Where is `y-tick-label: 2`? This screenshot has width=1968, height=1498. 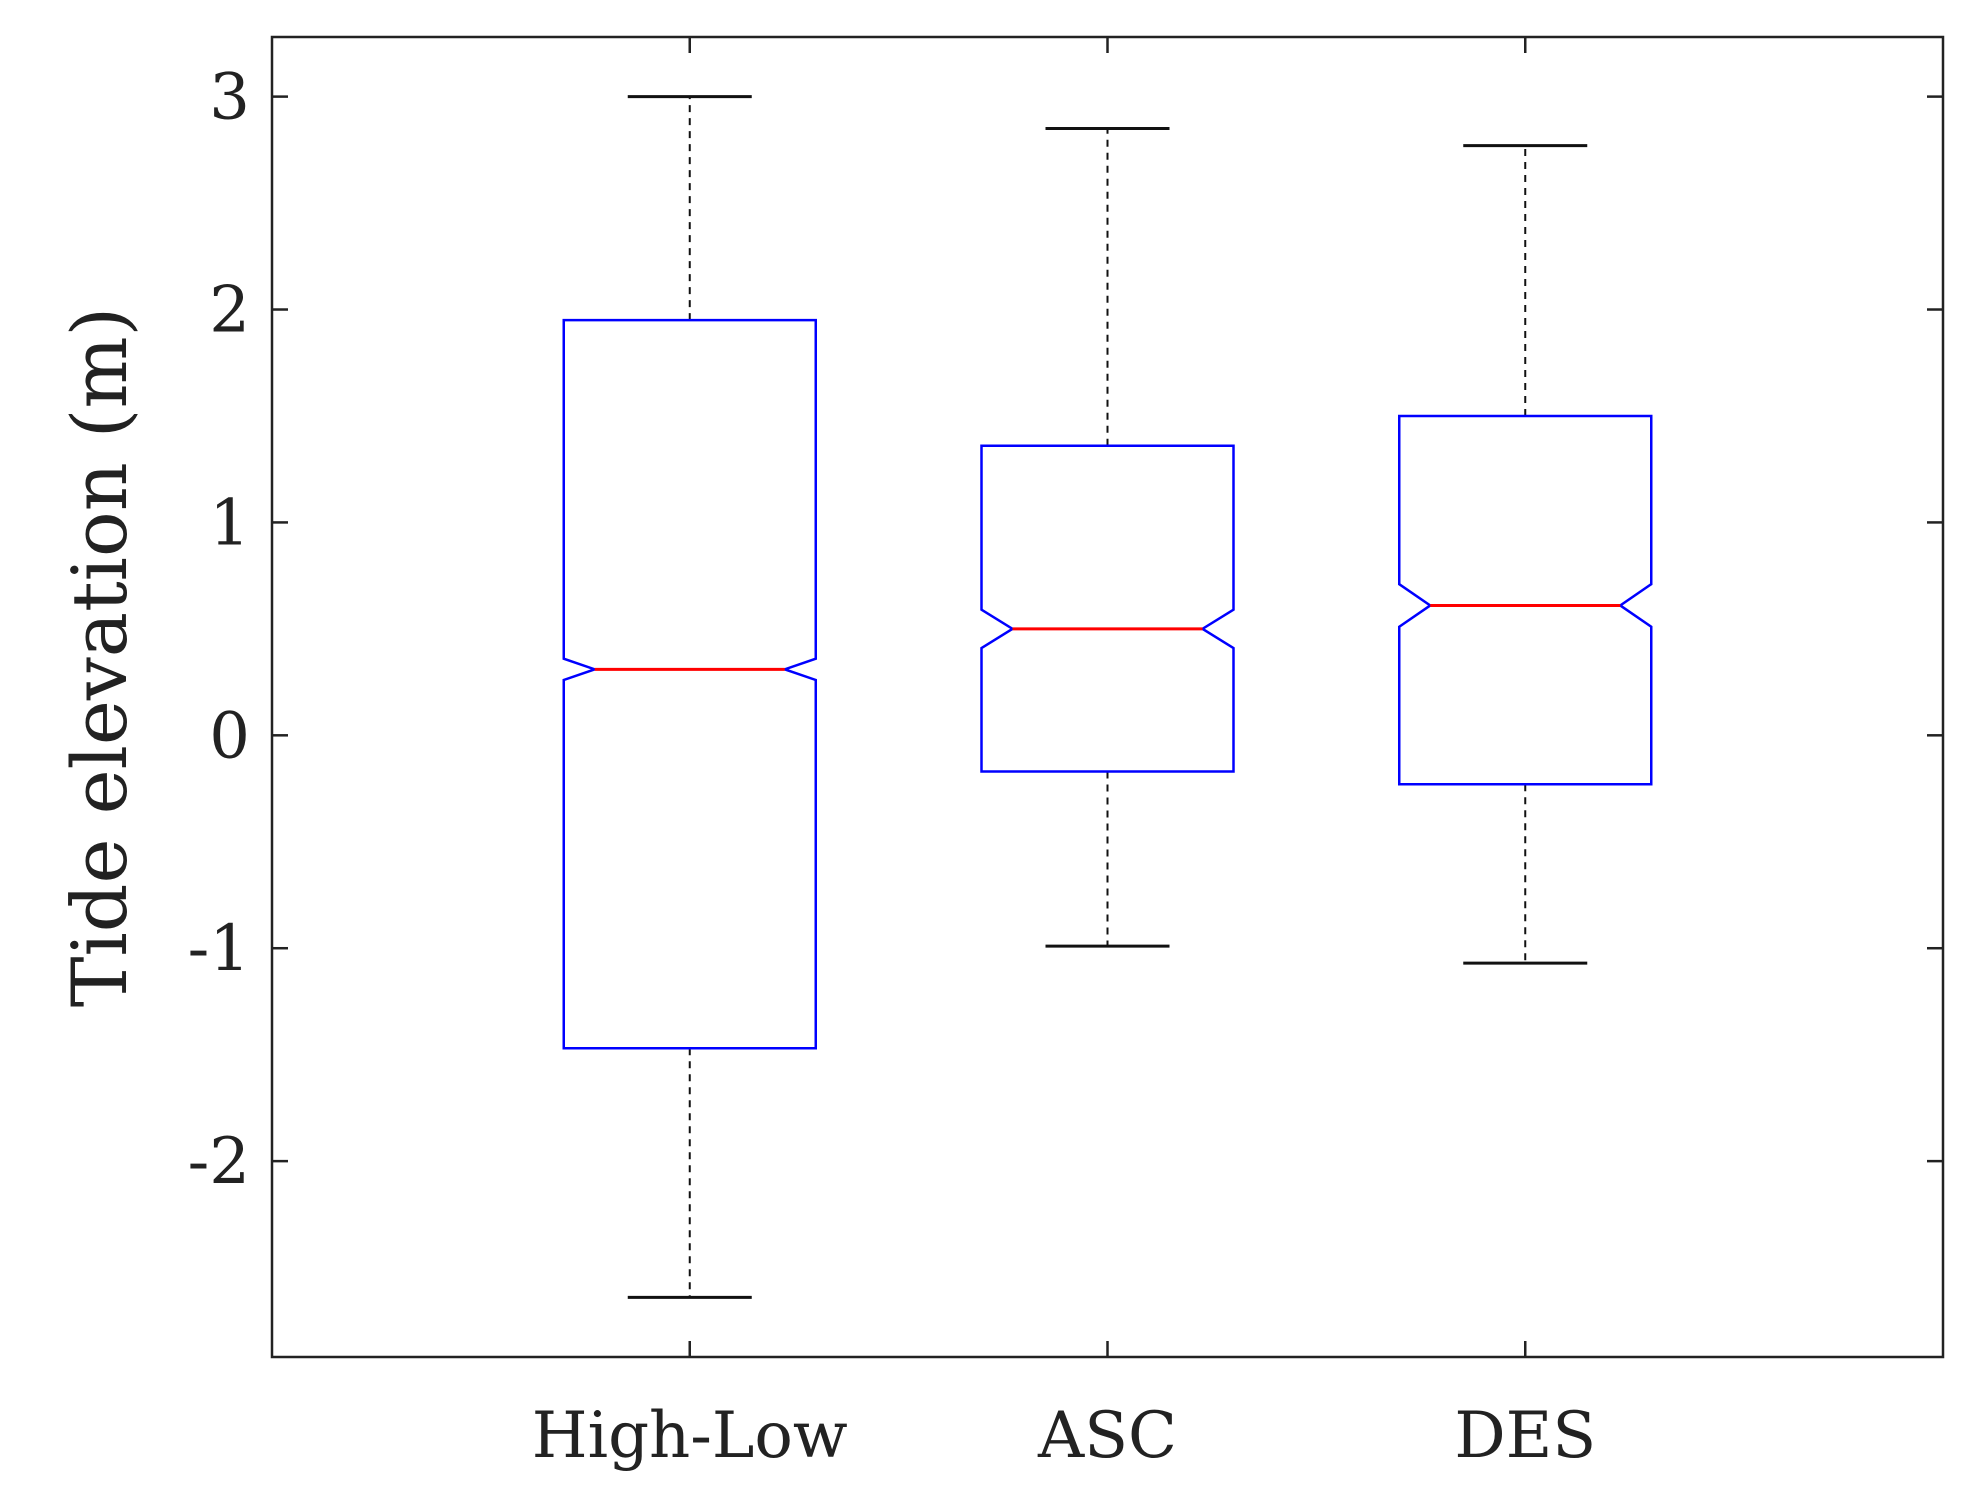
y-tick-label: 2 is located at coordinates (229, 311).